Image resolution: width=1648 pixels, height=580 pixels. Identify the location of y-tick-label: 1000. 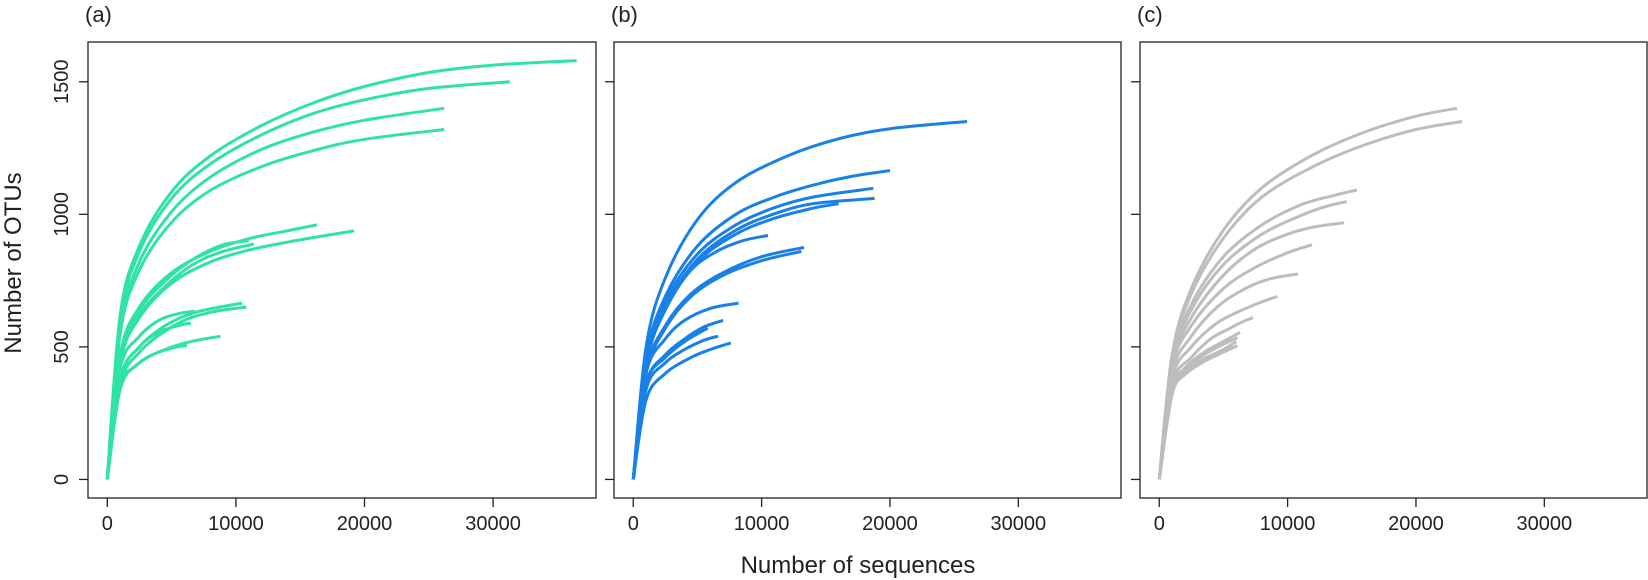
(62, 214).